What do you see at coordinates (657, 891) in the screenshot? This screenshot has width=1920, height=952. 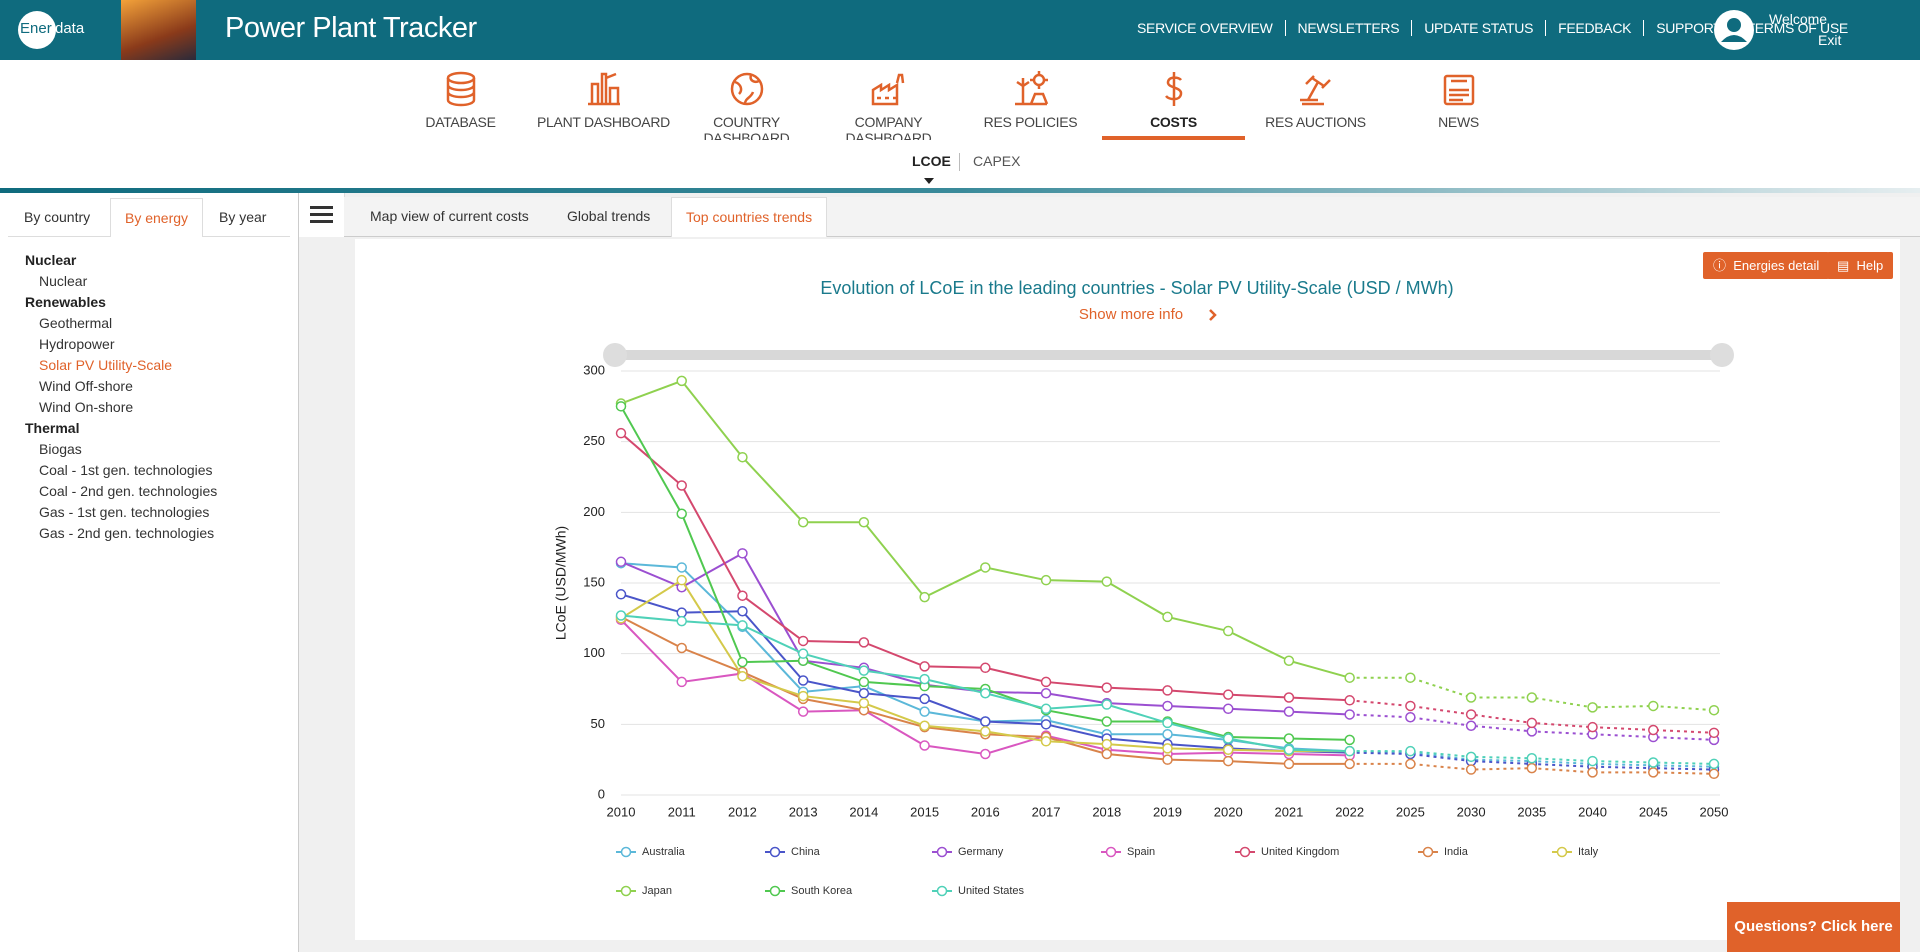 I see `legend-label: Japan` at bounding box center [657, 891].